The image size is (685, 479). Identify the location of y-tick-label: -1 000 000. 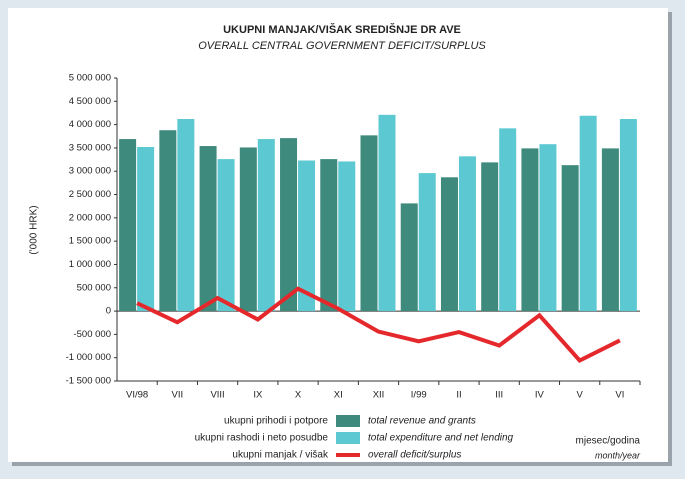
(88, 357).